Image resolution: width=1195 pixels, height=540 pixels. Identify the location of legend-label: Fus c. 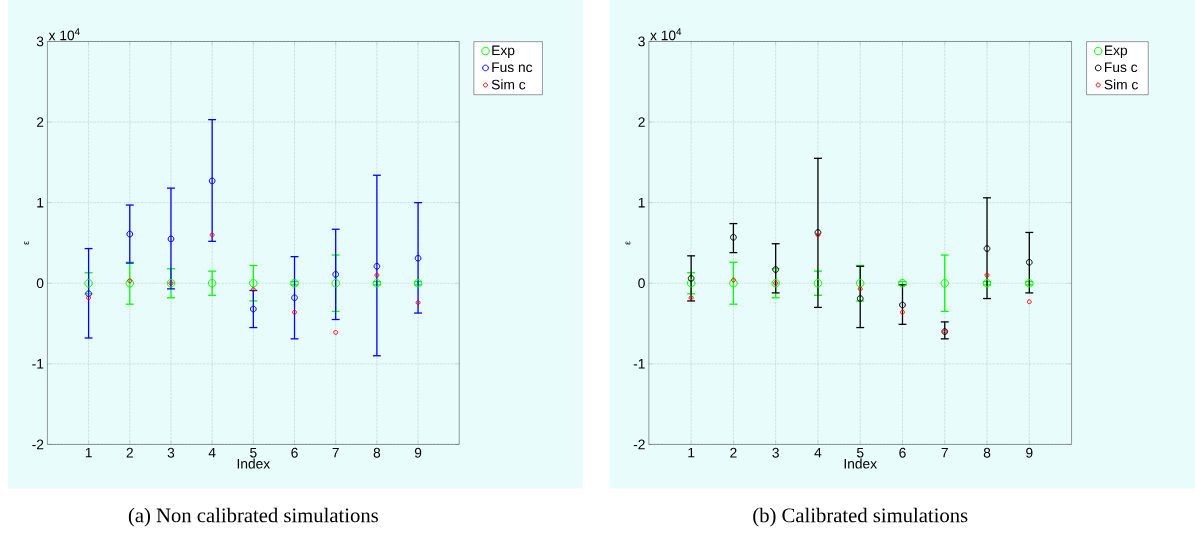
(1121, 67).